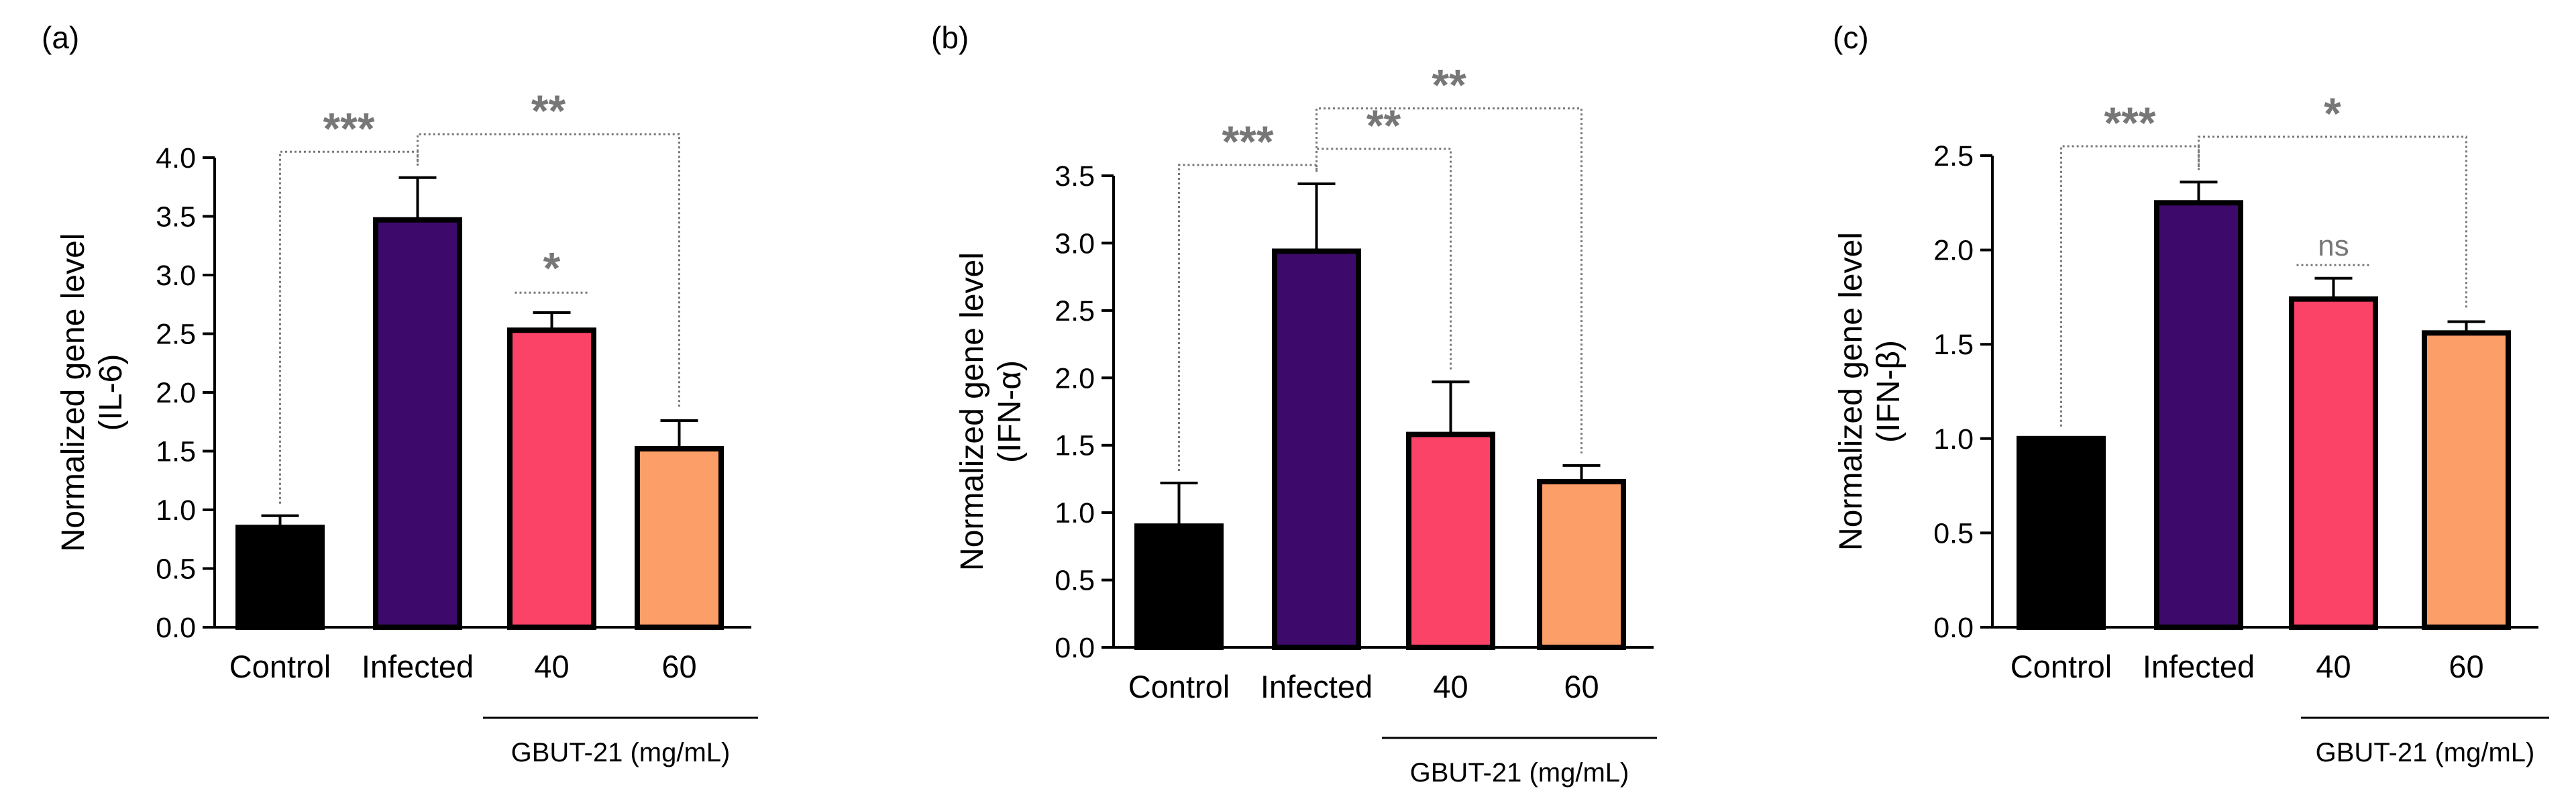  I want to click on y-axis-label: Normalized gene level (IFN-β), so click(1870, 391).